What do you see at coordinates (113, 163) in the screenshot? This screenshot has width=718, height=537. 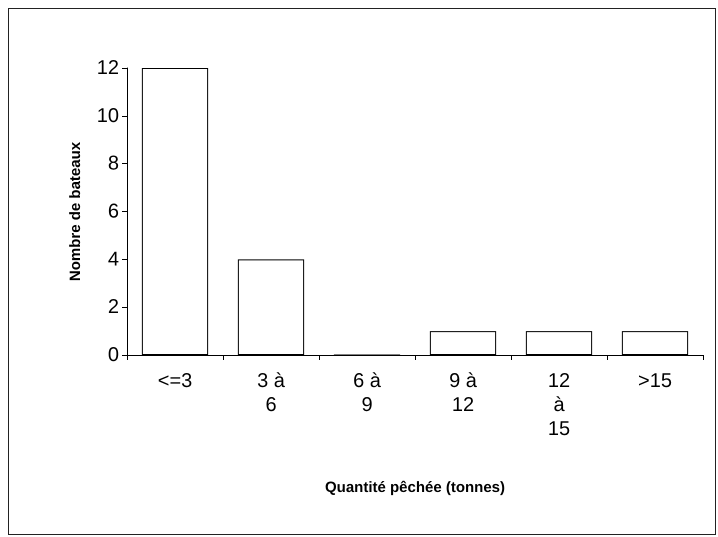 I see `y-tick-label: 8` at bounding box center [113, 163].